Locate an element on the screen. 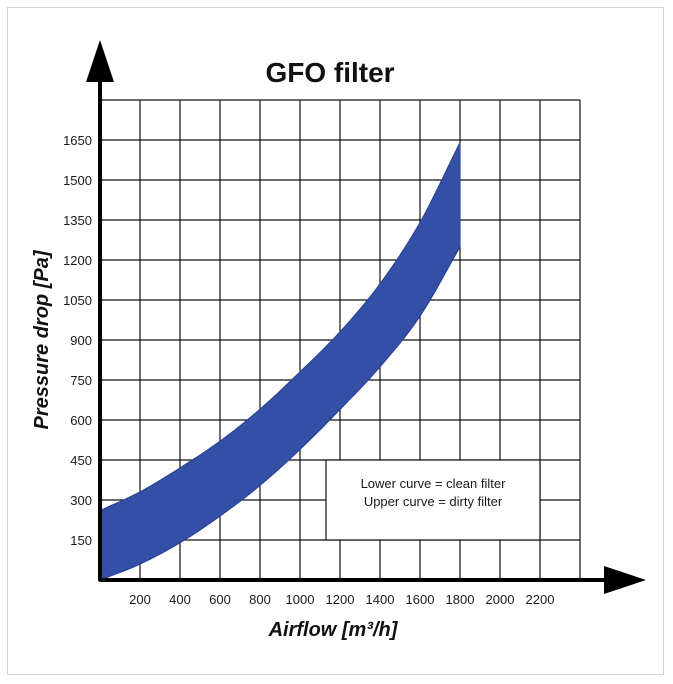  x-tick-label: 2000 is located at coordinates (500, 599).